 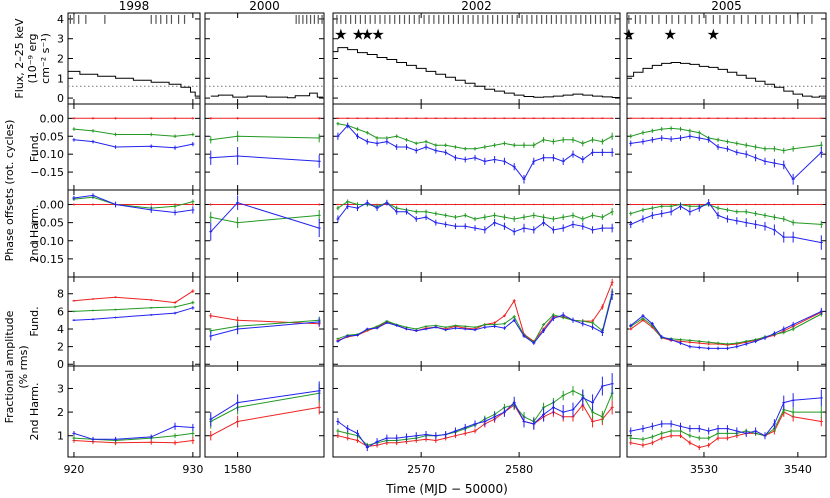 What do you see at coordinates (60, 436) in the screenshot?
I see `y-tick-label: 1` at bounding box center [60, 436].